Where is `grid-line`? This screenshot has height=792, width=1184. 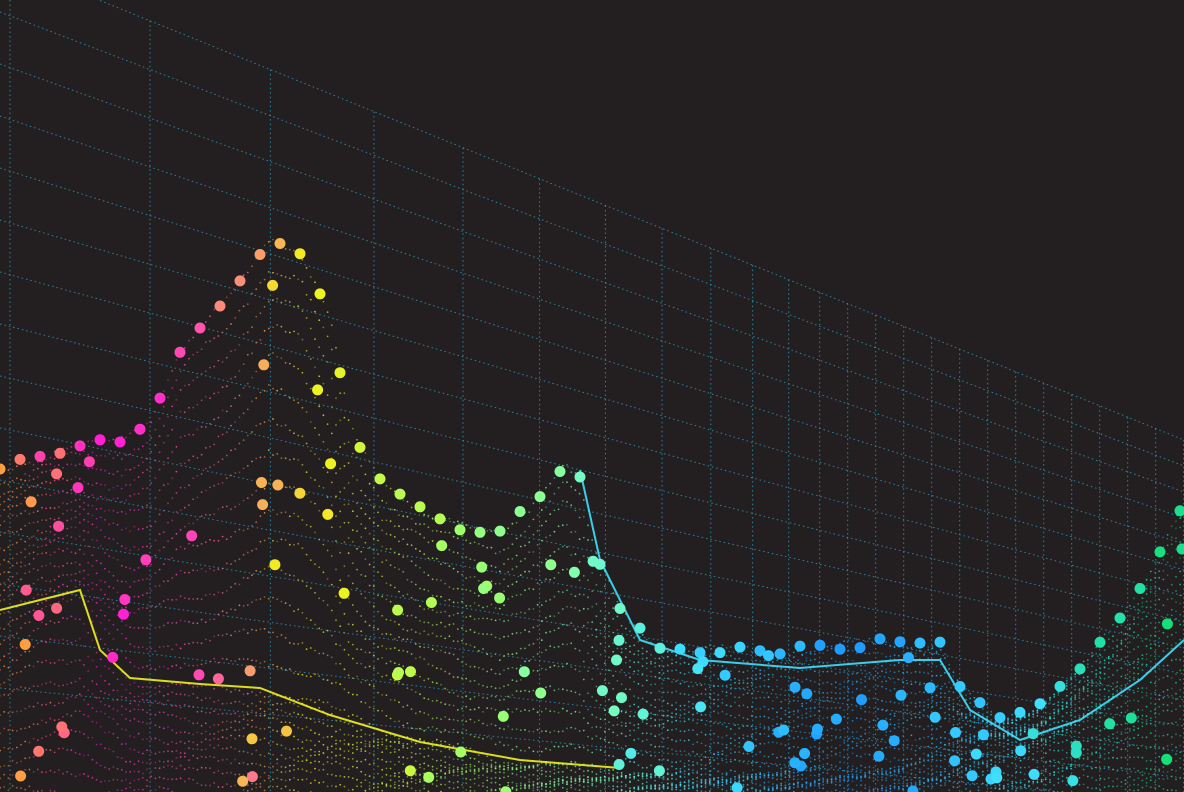 grid-line is located at coordinates (533, 739).